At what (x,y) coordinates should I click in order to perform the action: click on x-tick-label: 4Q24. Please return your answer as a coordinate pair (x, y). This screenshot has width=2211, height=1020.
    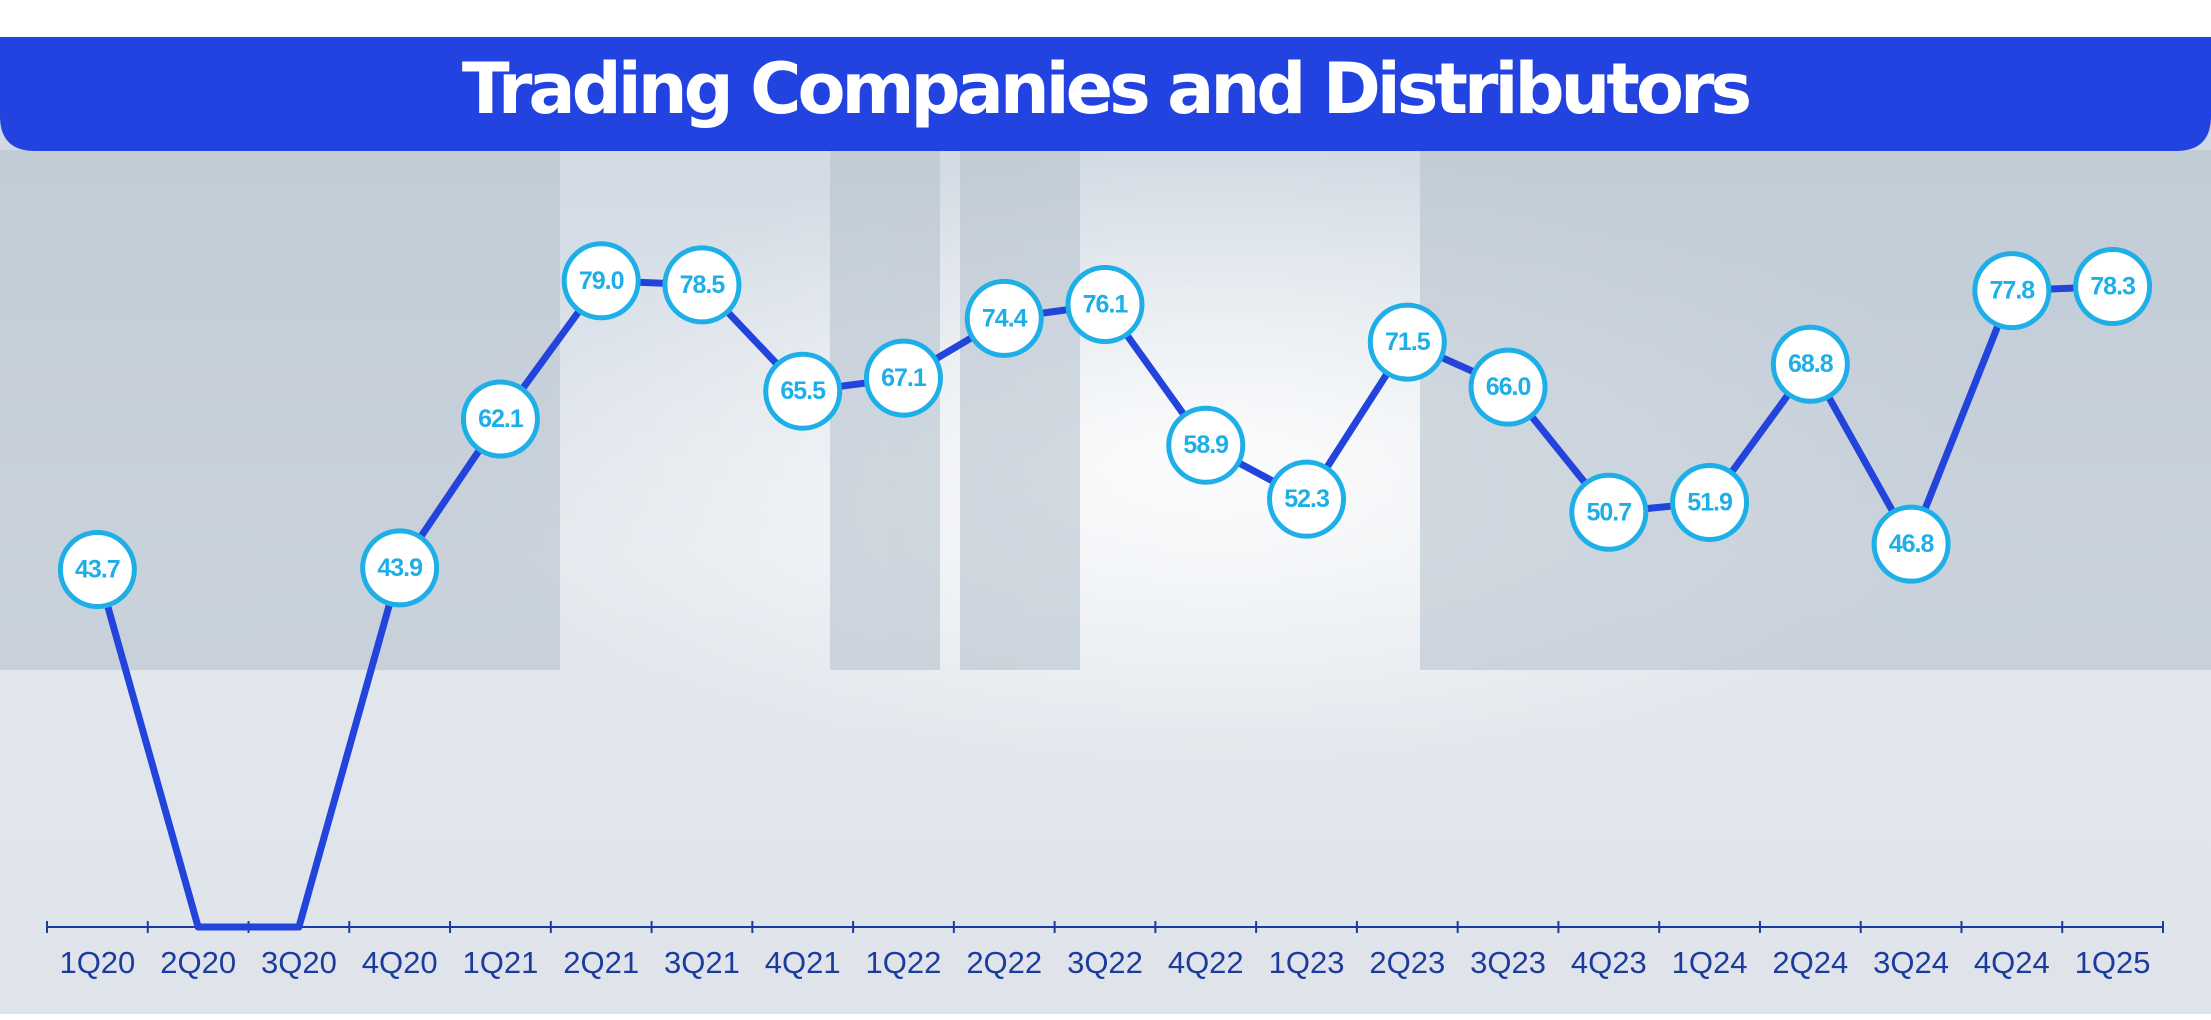
    Looking at the image, I should click on (2012, 962).